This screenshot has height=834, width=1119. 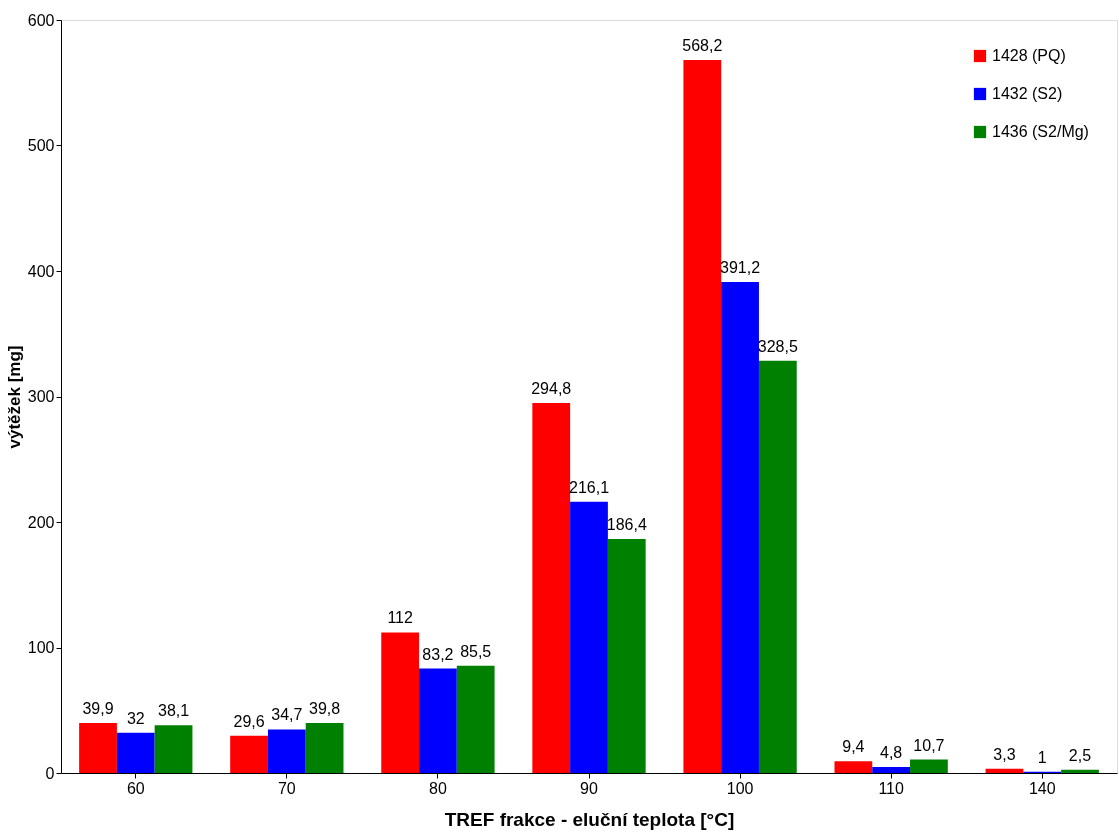 I want to click on data-label: 85,5, so click(x=476, y=651).